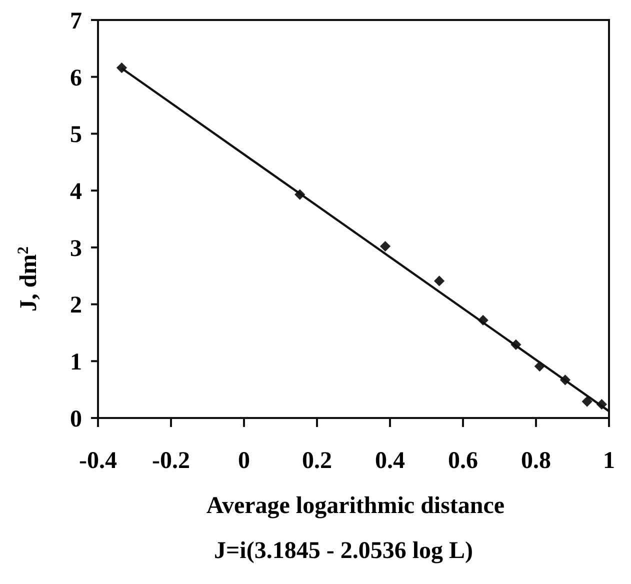 The height and width of the screenshot is (584, 631). Describe the element at coordinates (609, 461) in the screenshot. I see `x-tick-label: 1` at that location.